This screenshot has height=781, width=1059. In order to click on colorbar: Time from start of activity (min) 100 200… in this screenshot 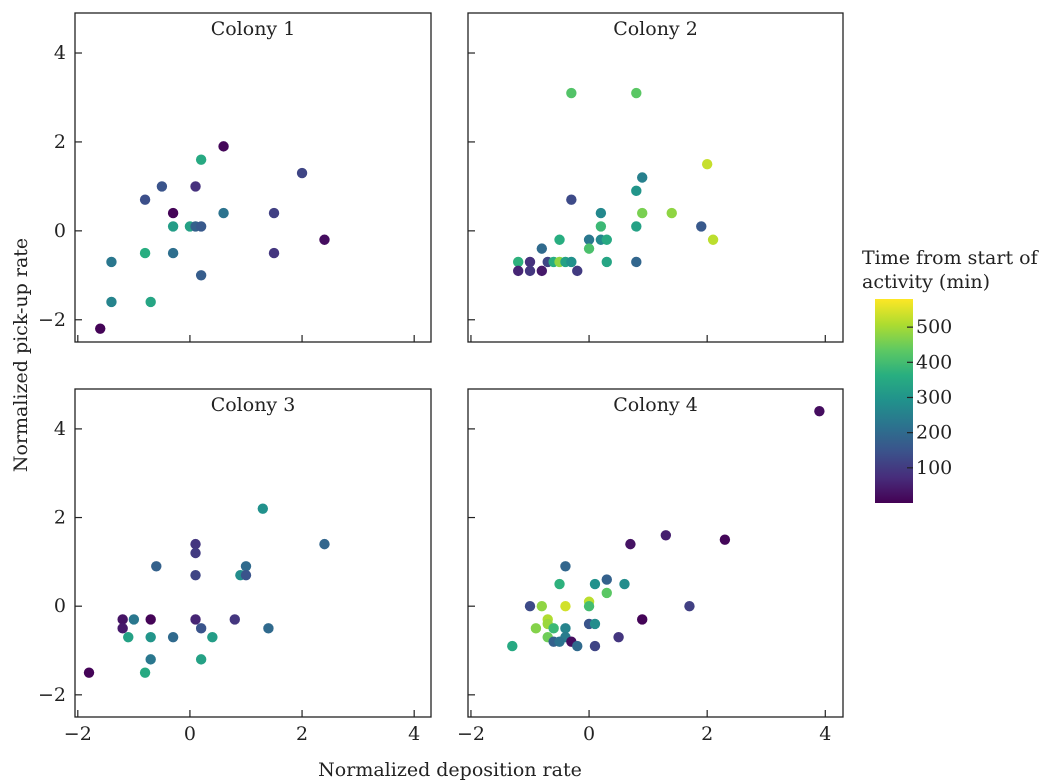, I will do `click(951, 375)`.